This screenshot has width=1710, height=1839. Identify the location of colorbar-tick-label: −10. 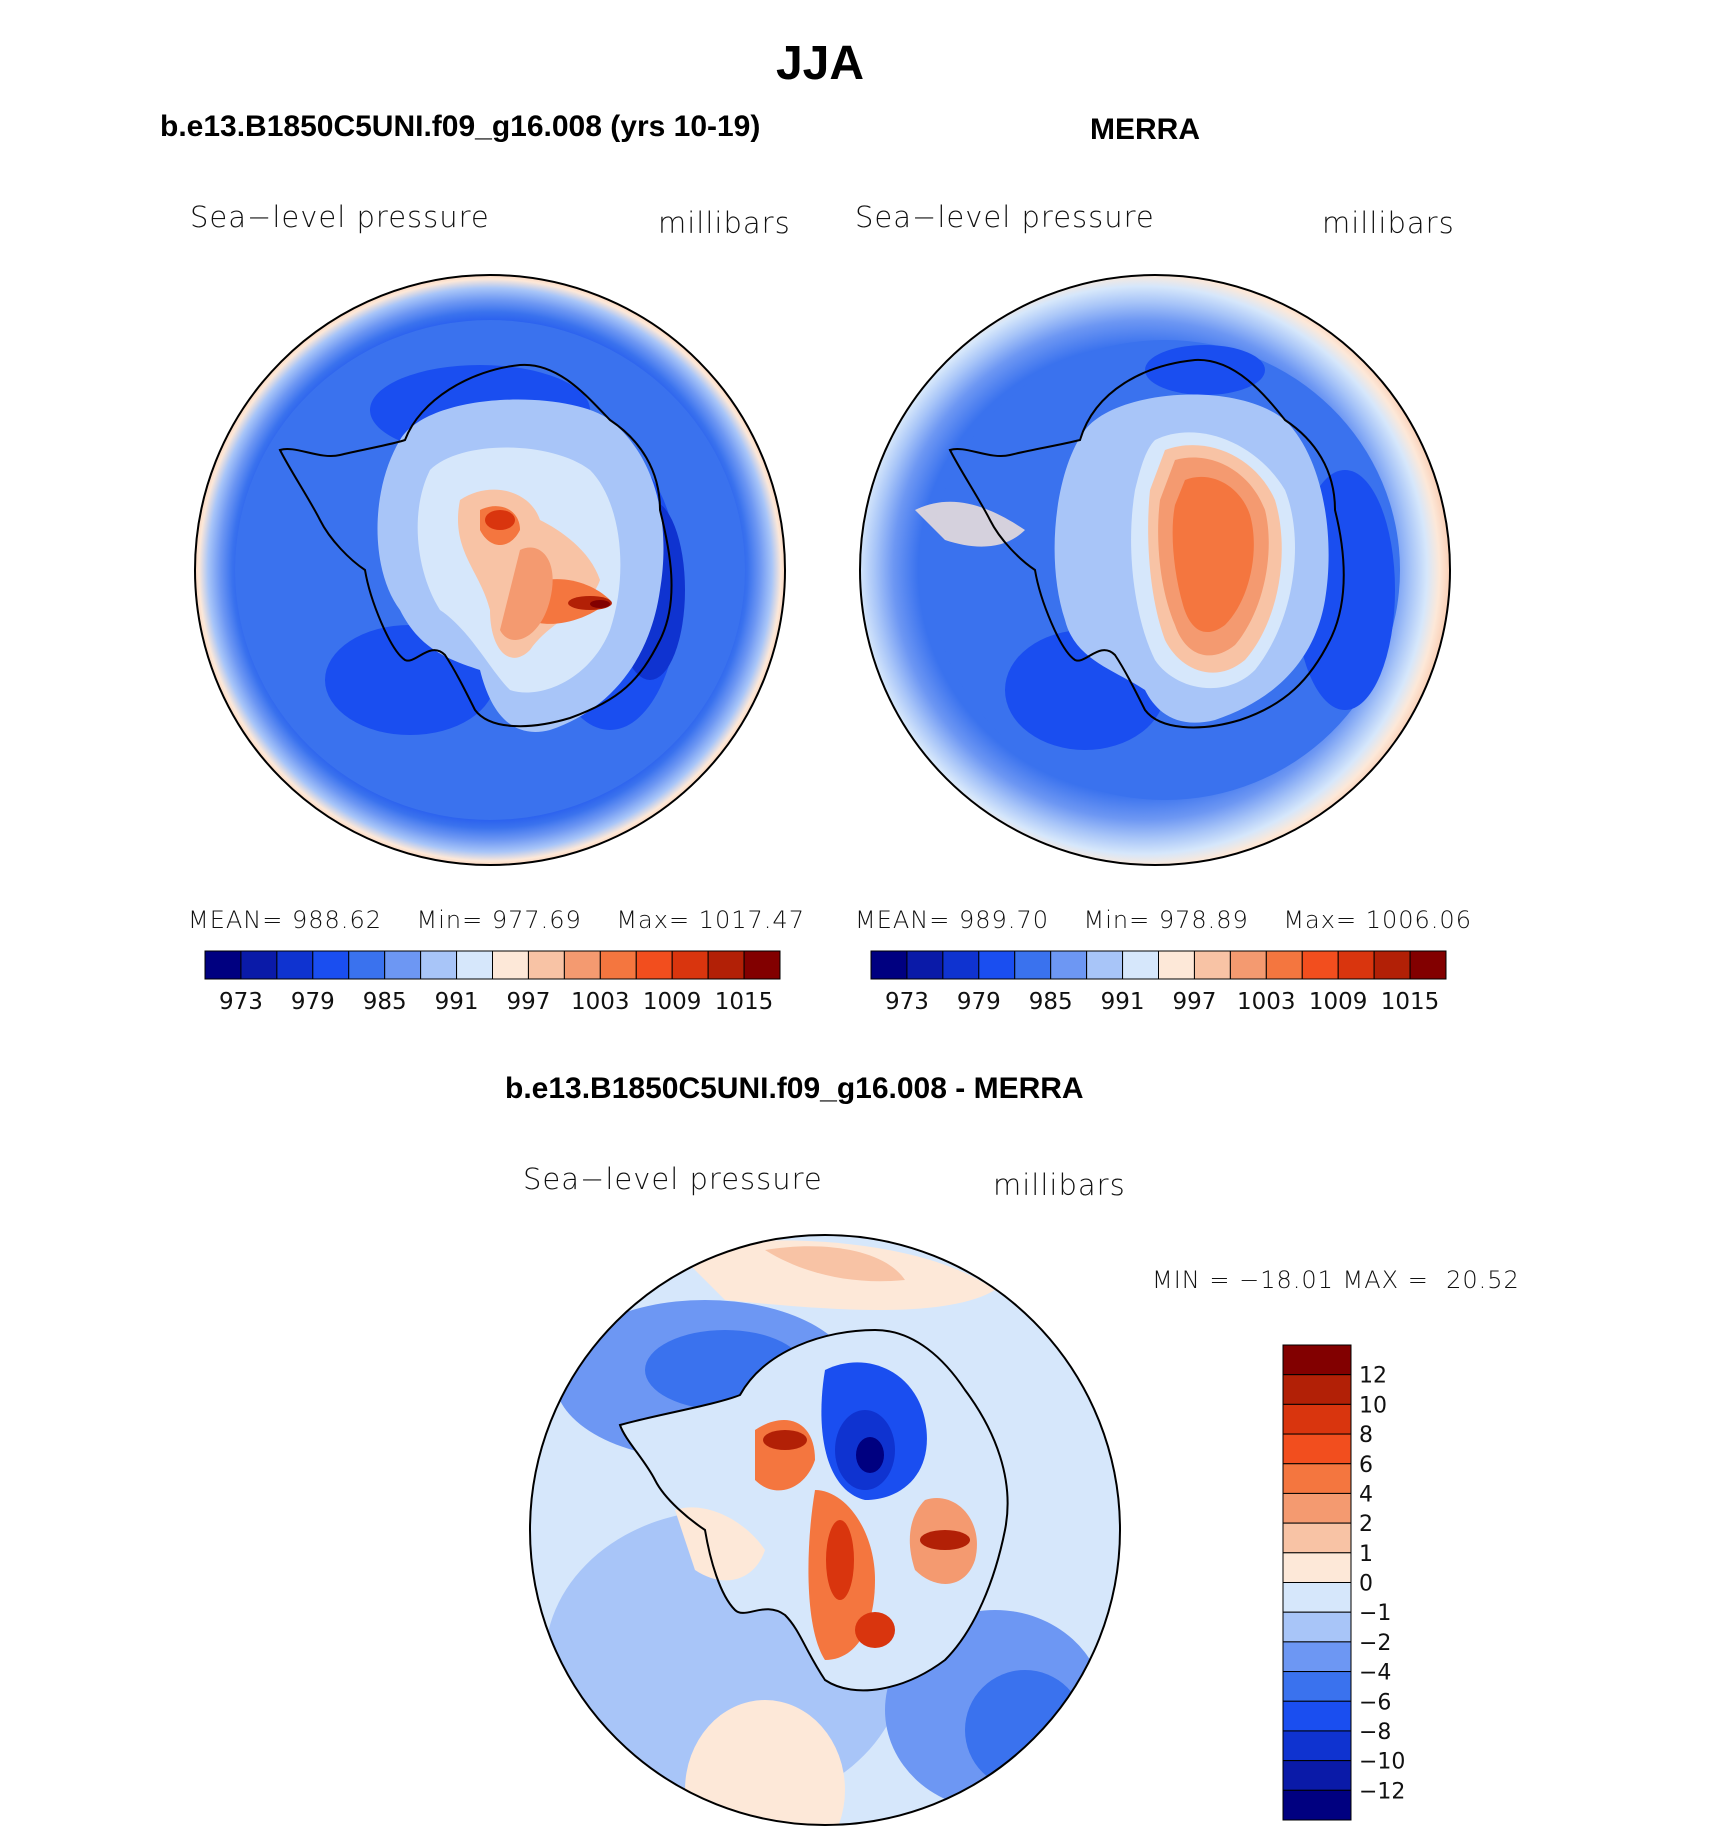
(1382, 1762).